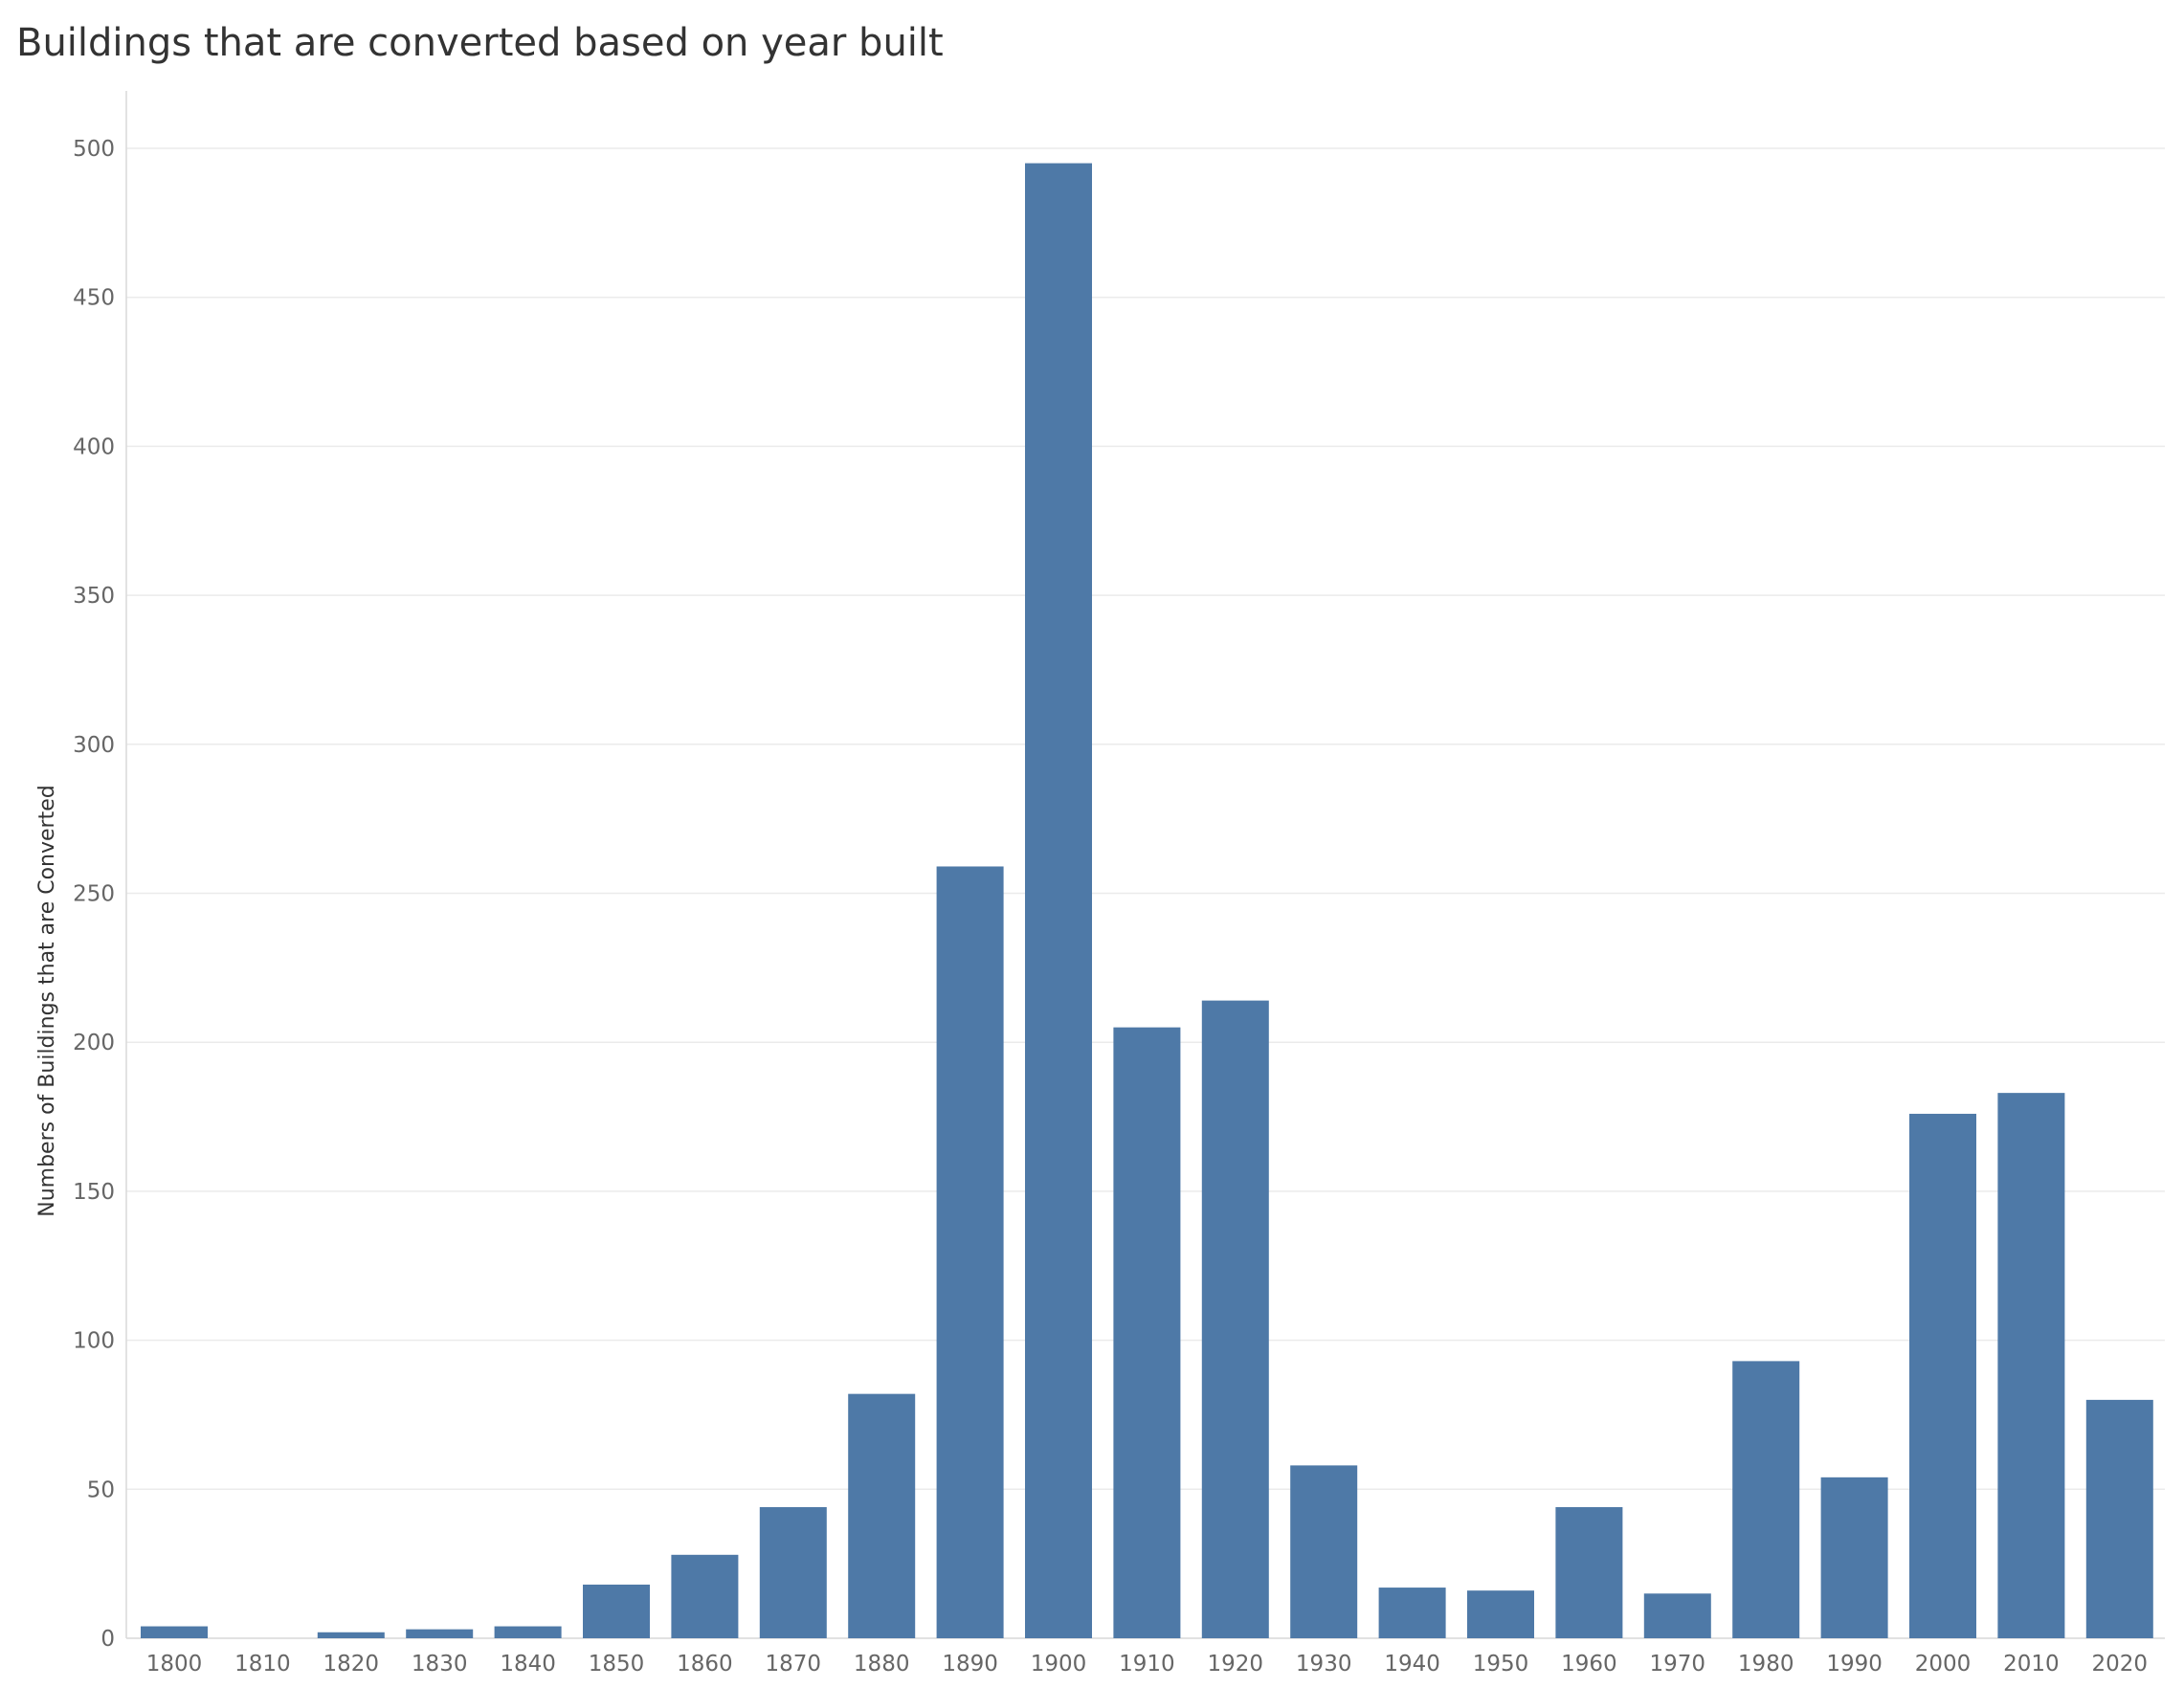  I want to click on x-tick-label-1840: 1840, so click(528, 1664).